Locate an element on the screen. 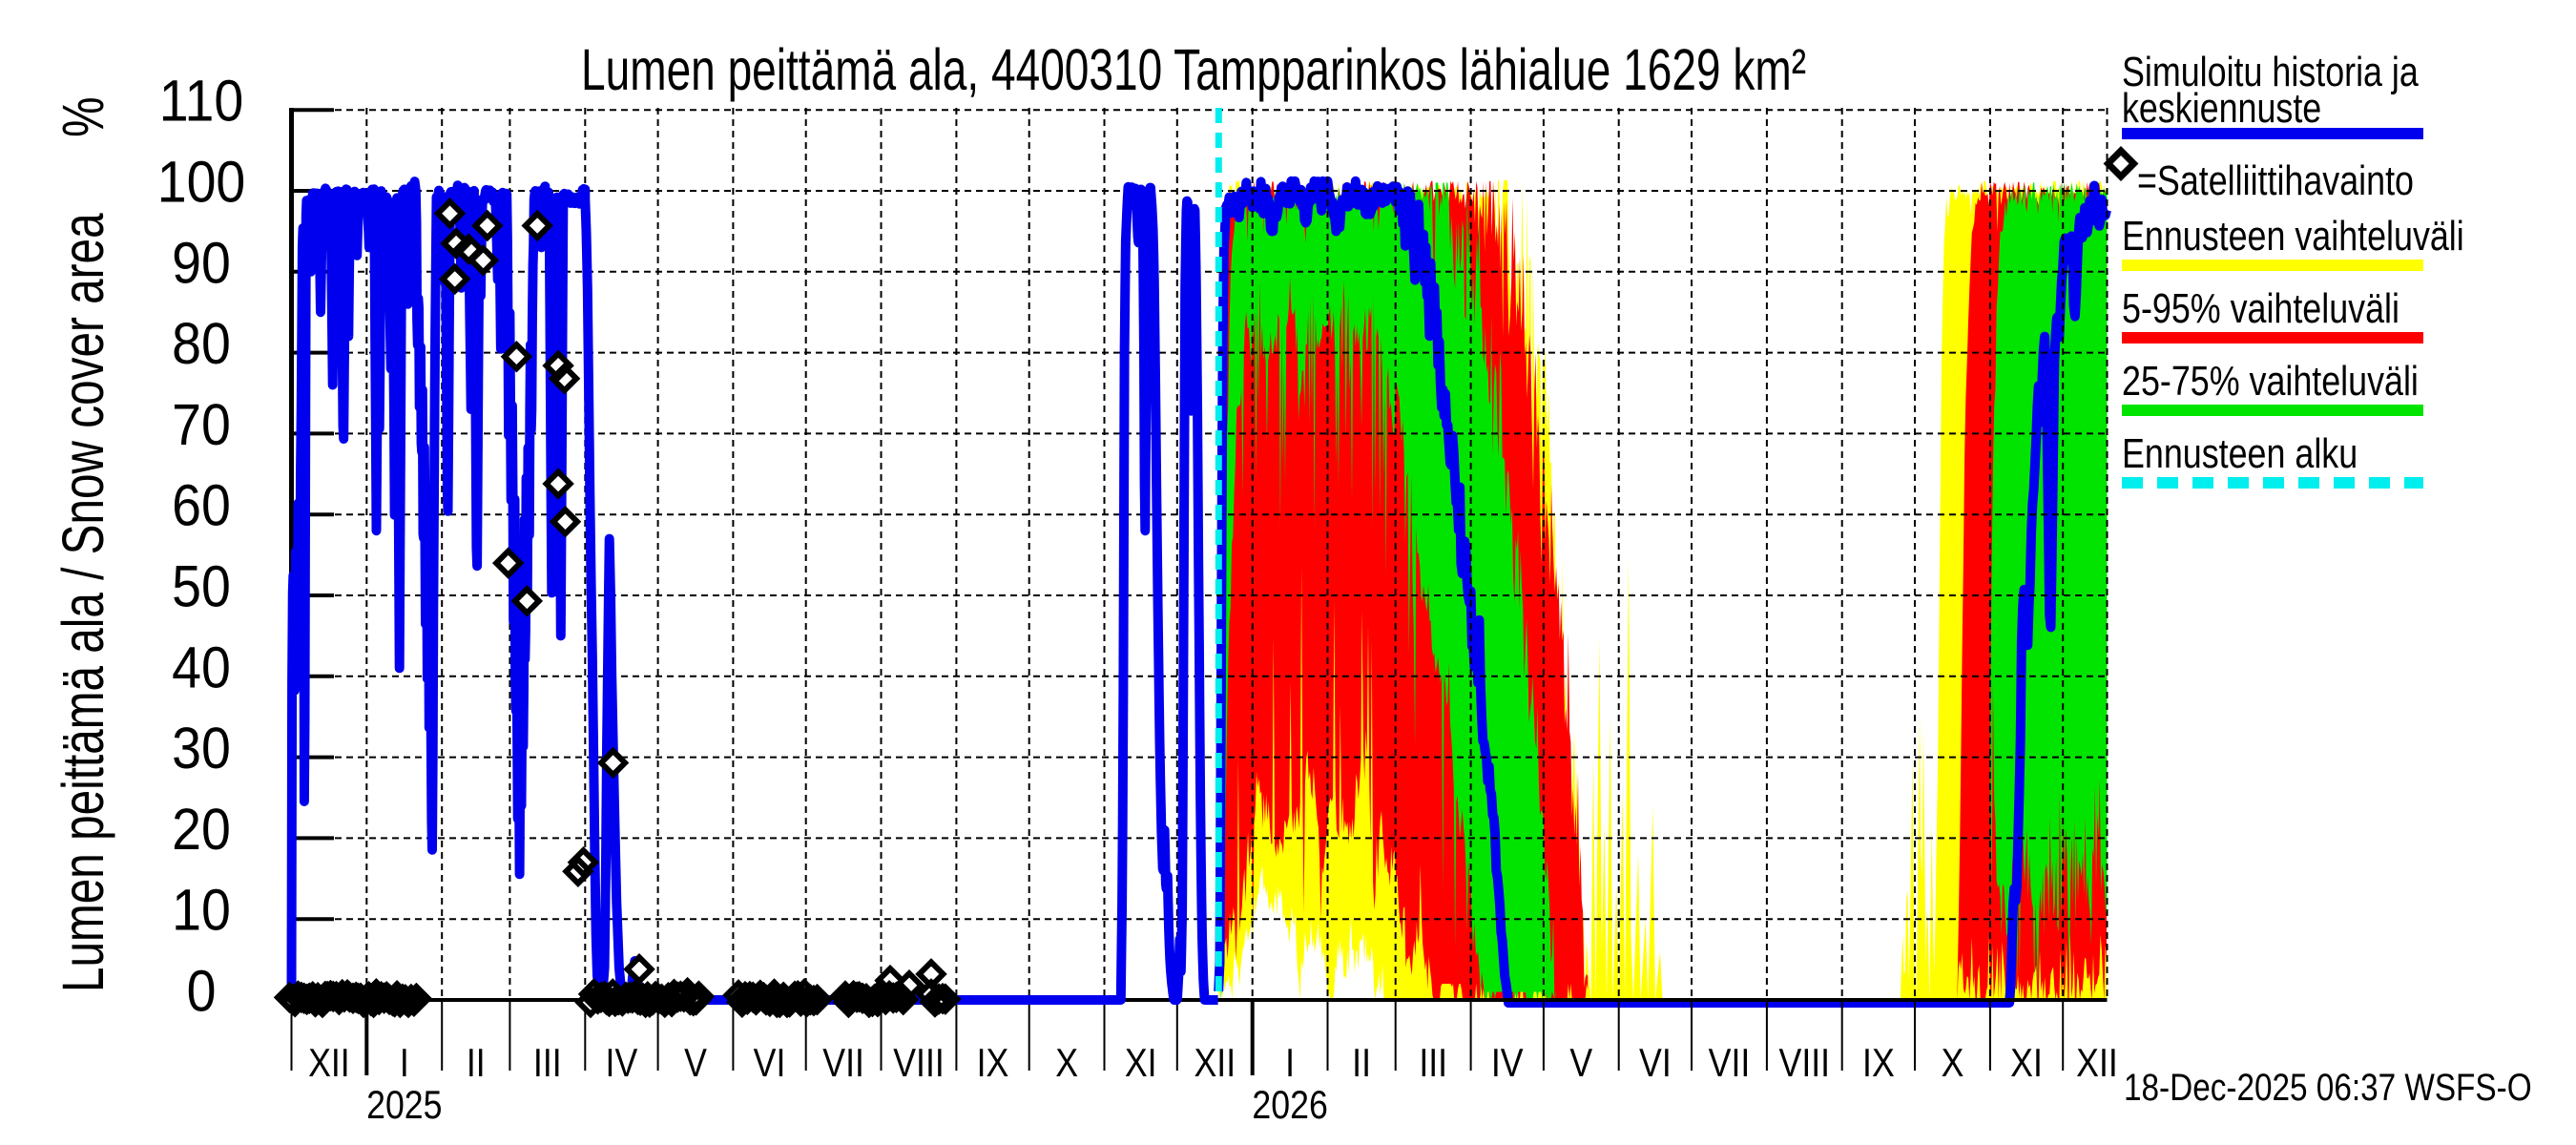 The height and width of the screenshot is (1145, 2576). svg-text: Ennusteen vaihteluväli is located at coordinates (2293, 237).